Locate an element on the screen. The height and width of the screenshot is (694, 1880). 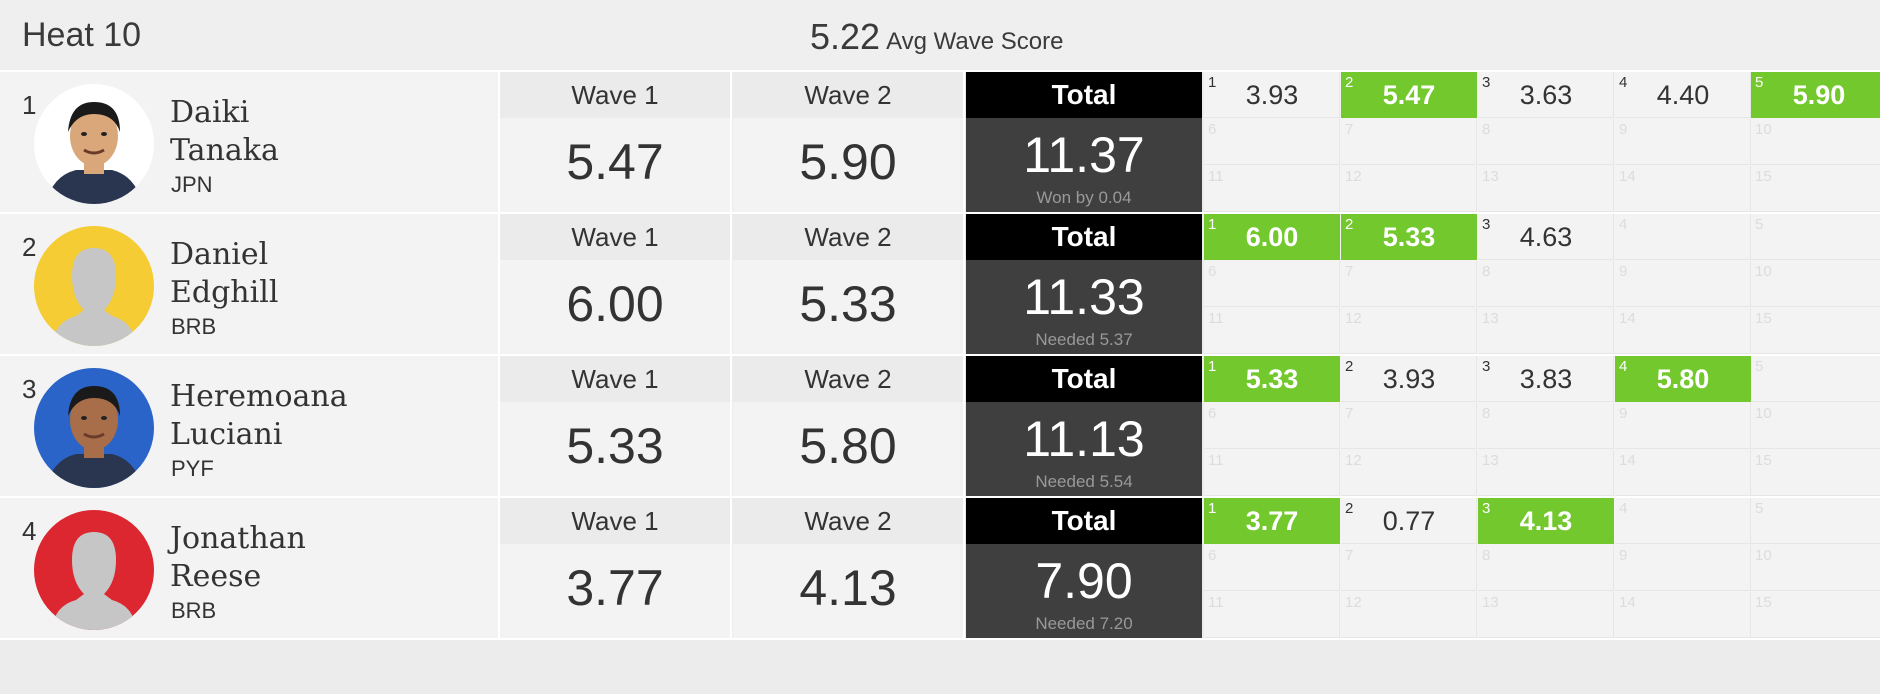
wave-grid: 1 5.33 2 3.93 3 3.83 4 5.80 5 6 7 8 9 10 11 12 13 14 15 is located at coordinates (1542, 426).